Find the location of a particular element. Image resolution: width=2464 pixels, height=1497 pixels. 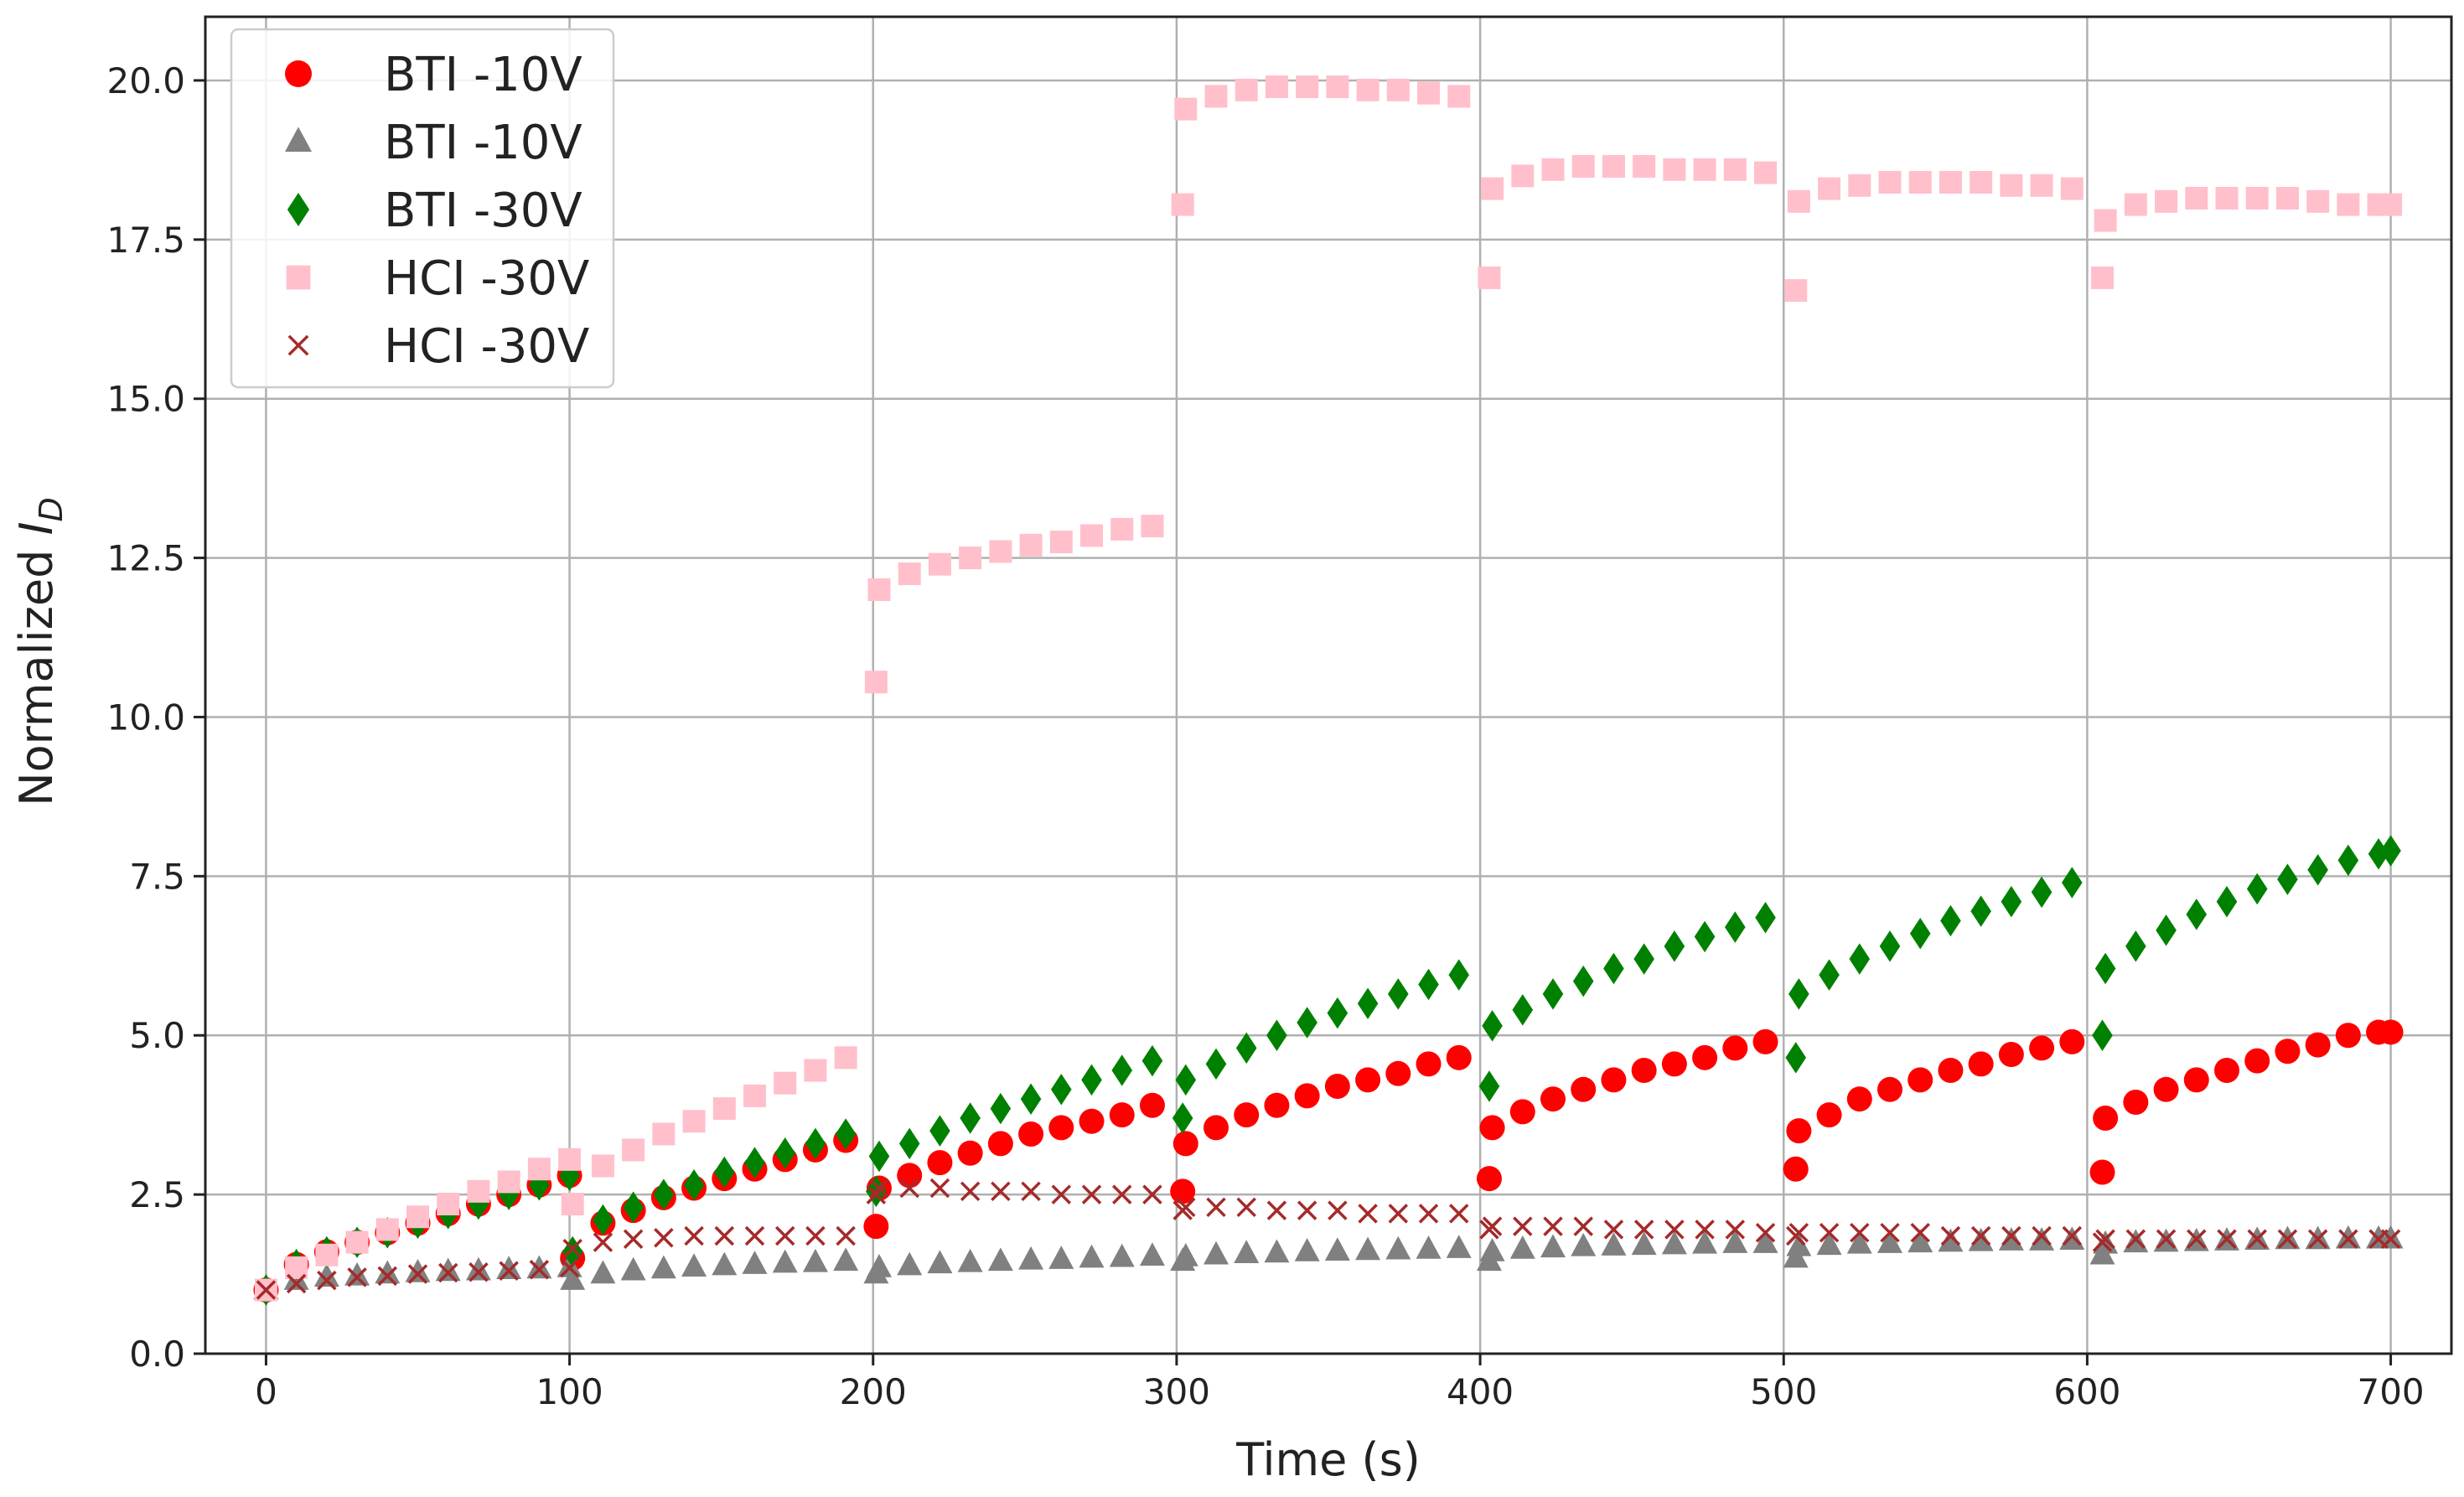

legend-box is located at coordinates (422, 208).